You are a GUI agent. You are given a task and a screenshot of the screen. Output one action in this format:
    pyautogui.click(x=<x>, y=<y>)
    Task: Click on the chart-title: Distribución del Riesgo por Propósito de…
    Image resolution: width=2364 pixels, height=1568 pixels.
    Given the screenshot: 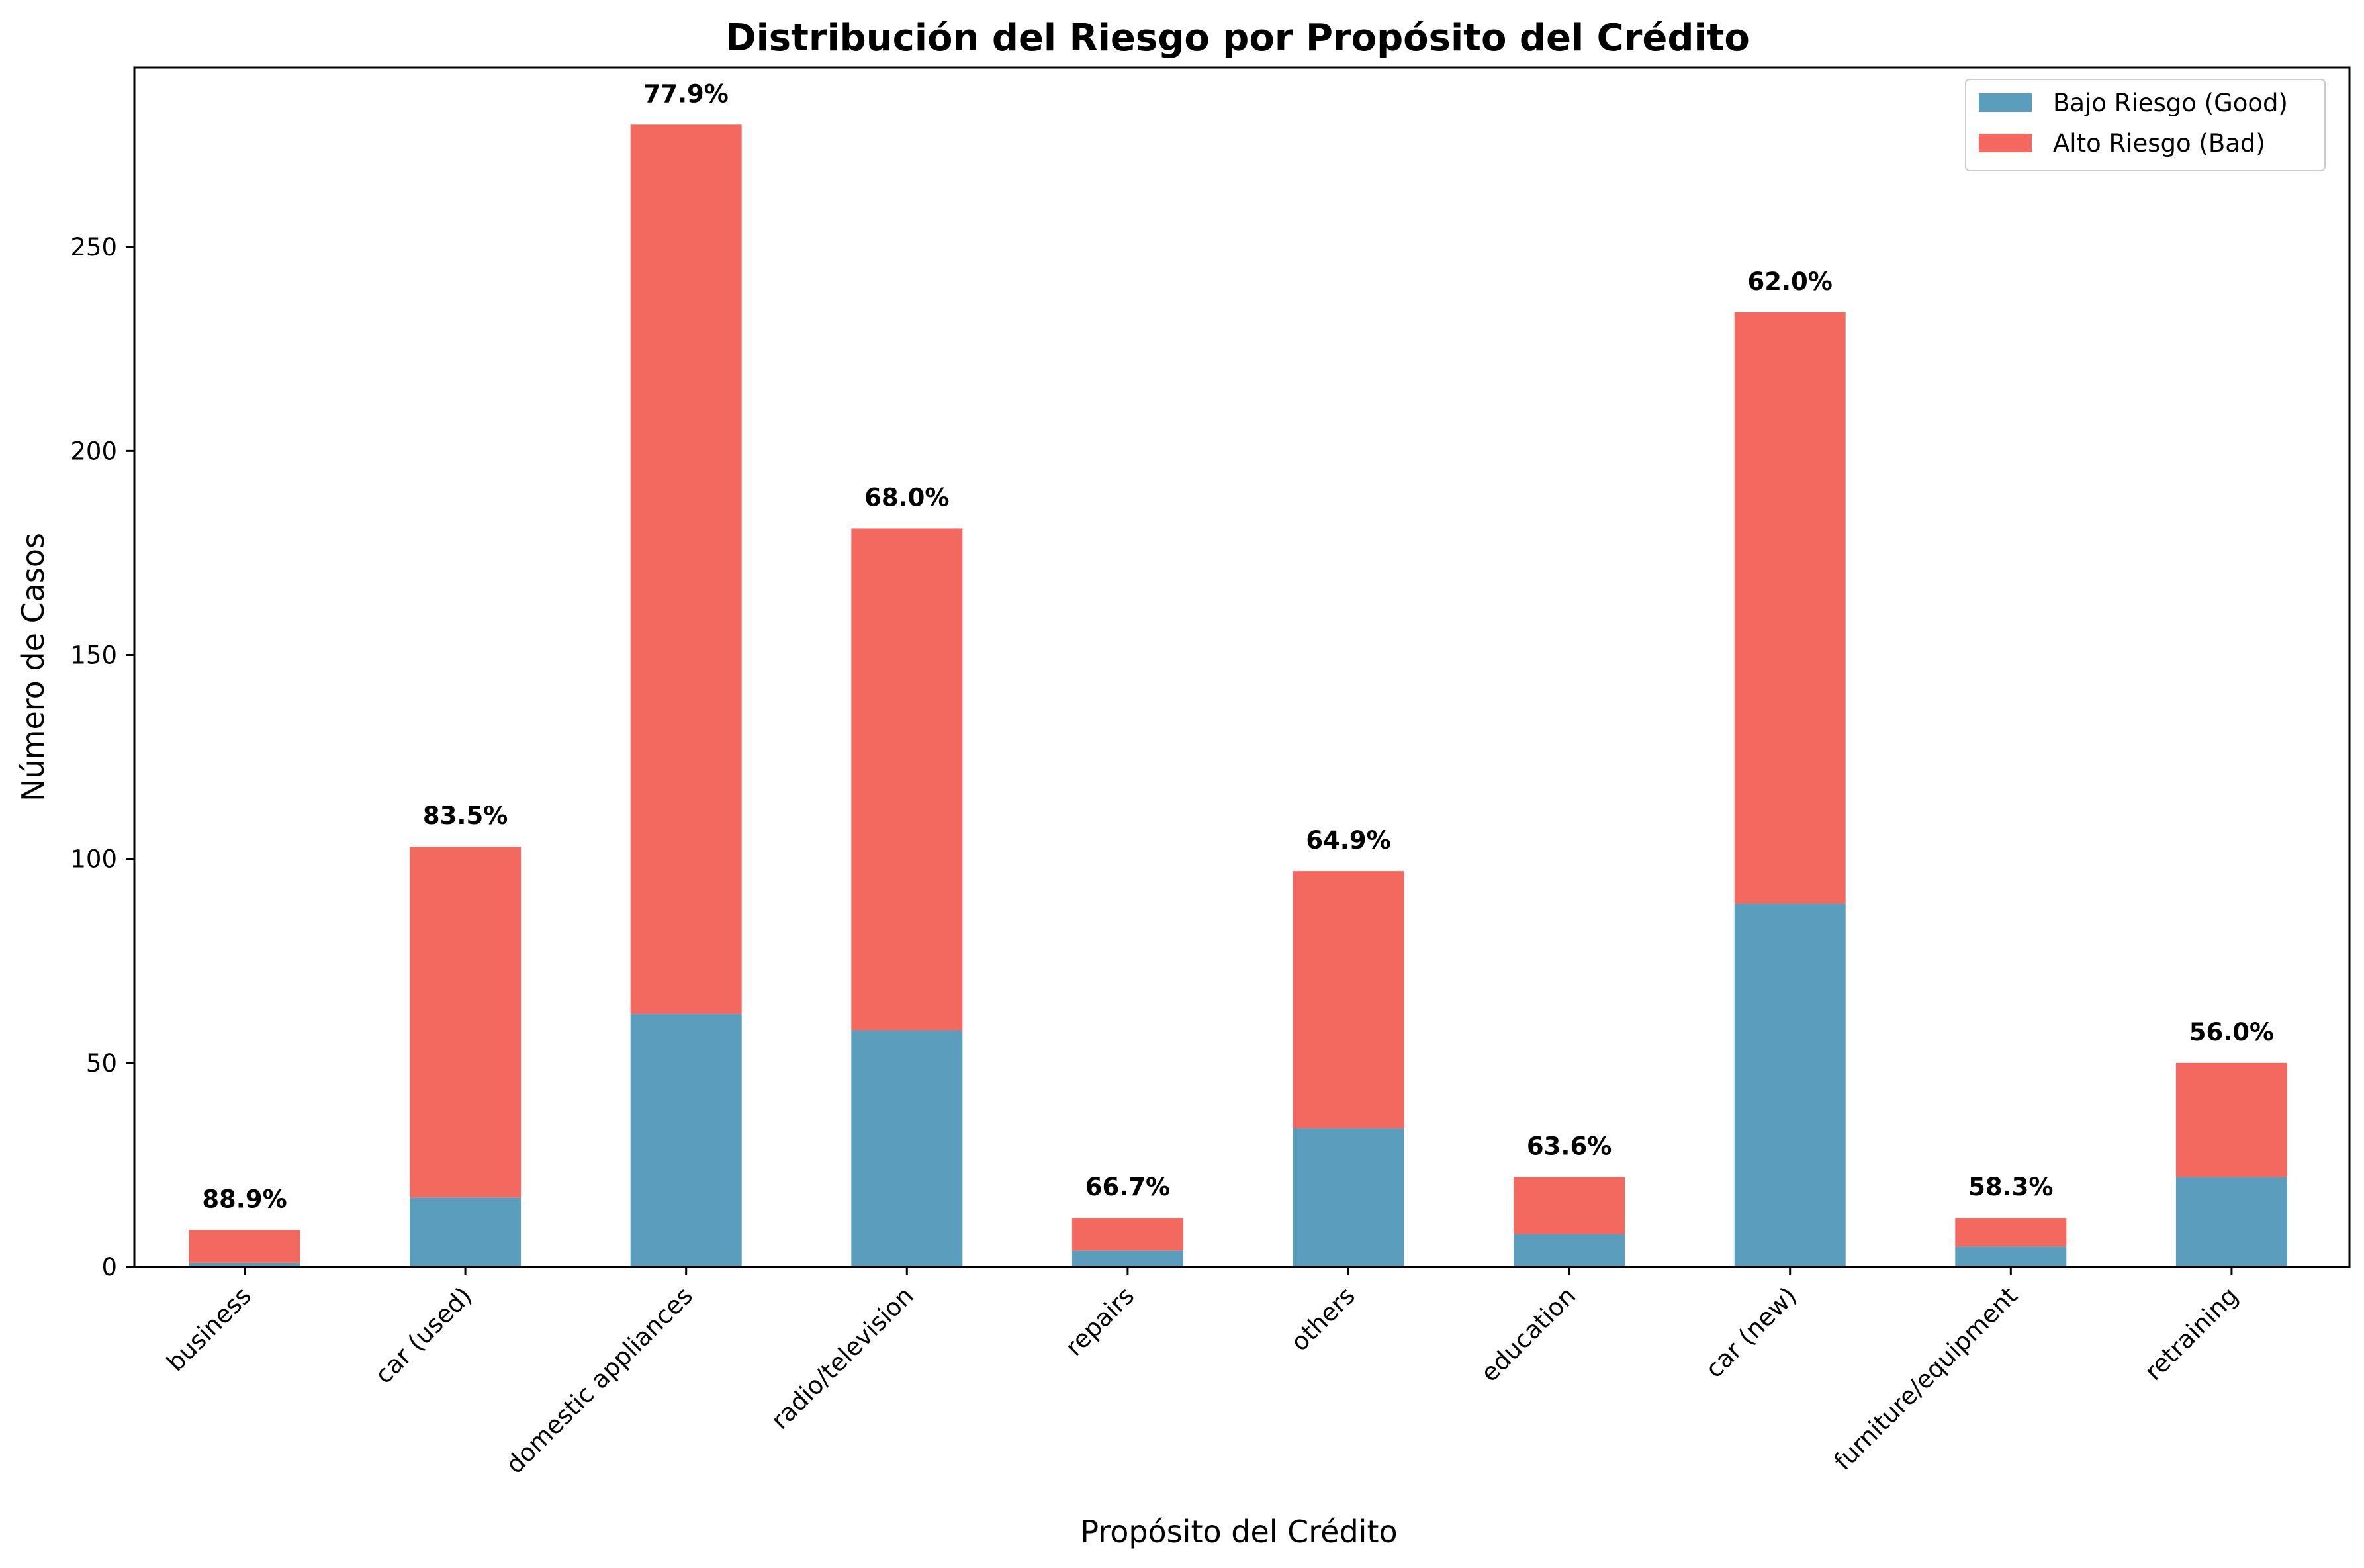 What is the action you would take?
    pyautogui.click(x=1237, y=38)
    